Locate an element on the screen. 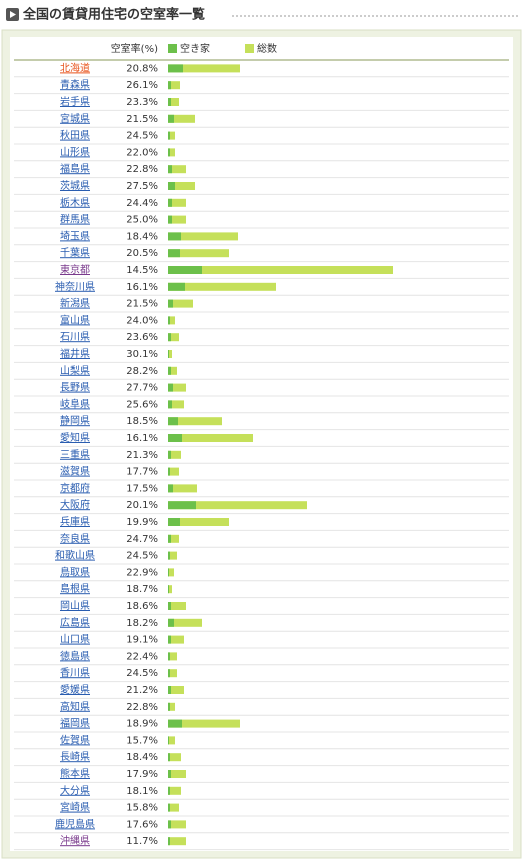 The height and width of the screenshot is (864, 523). prefecture-link: 佐賀県 is located at coordinates (75, 740).